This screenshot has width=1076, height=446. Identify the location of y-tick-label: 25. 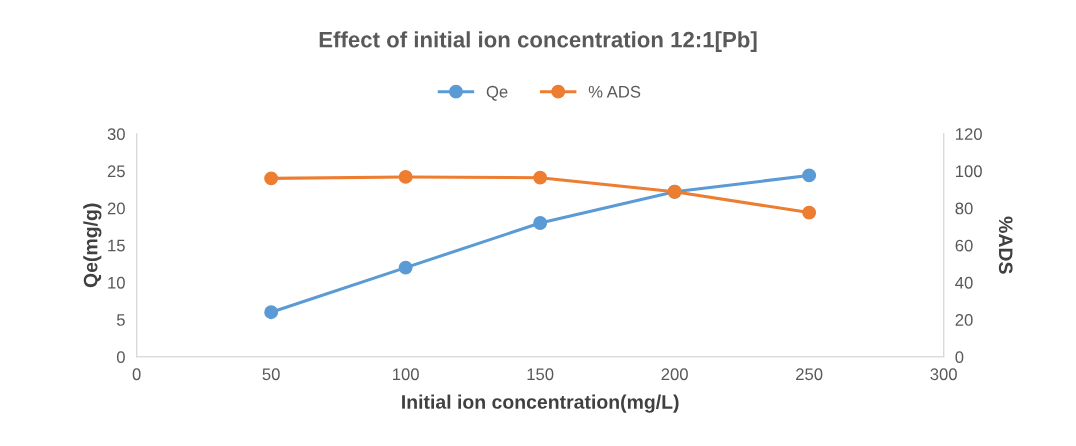
(116, 171).